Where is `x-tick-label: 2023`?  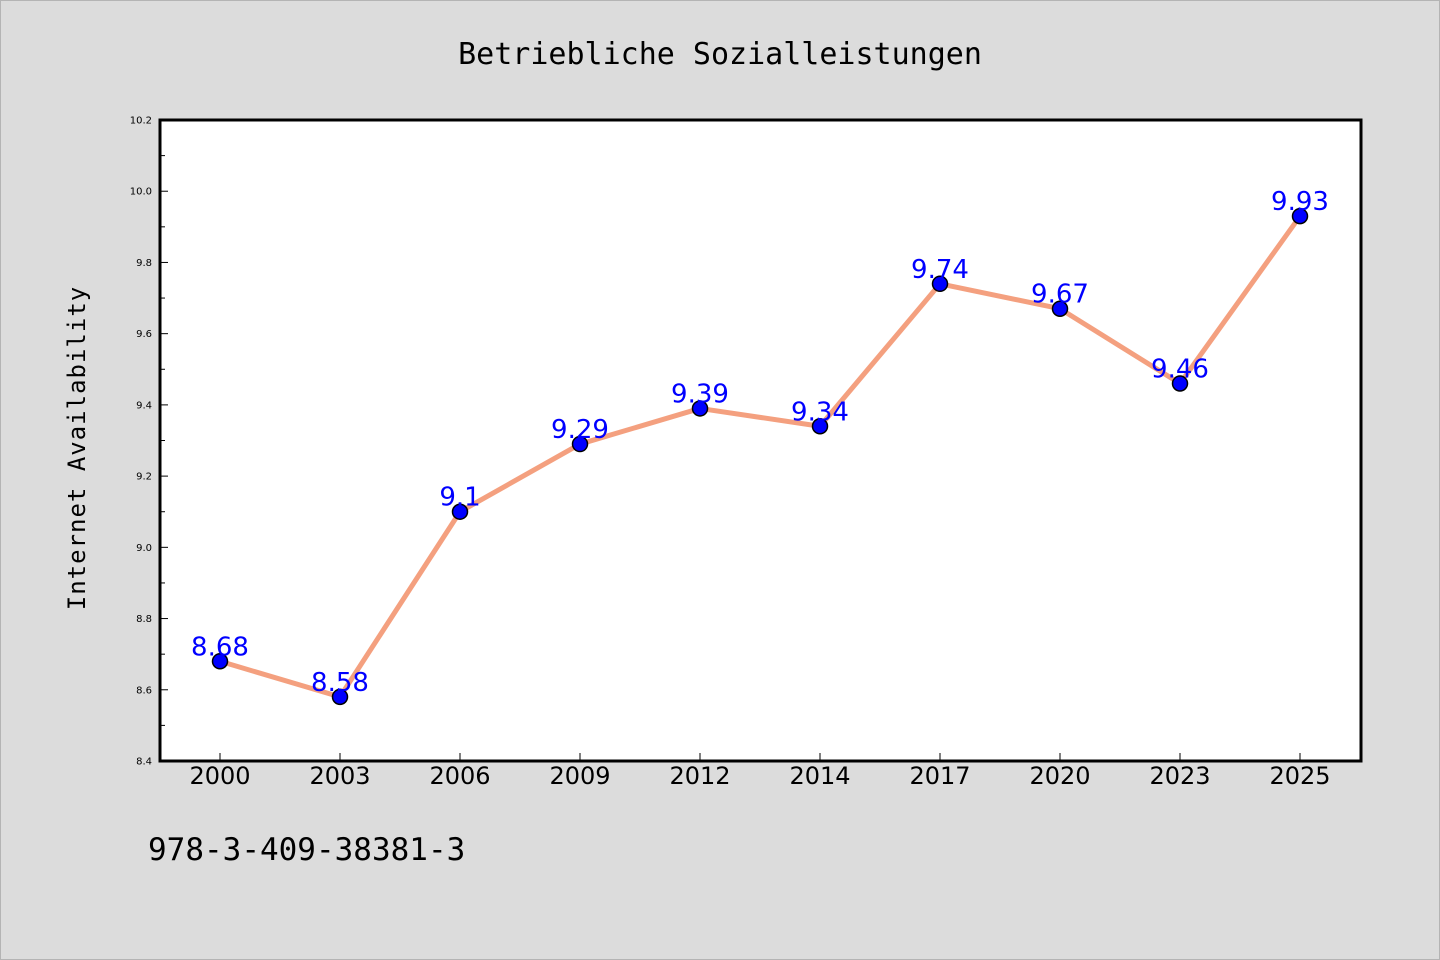
x-tick-label: 2023 is located at coordinates (1179, 776).